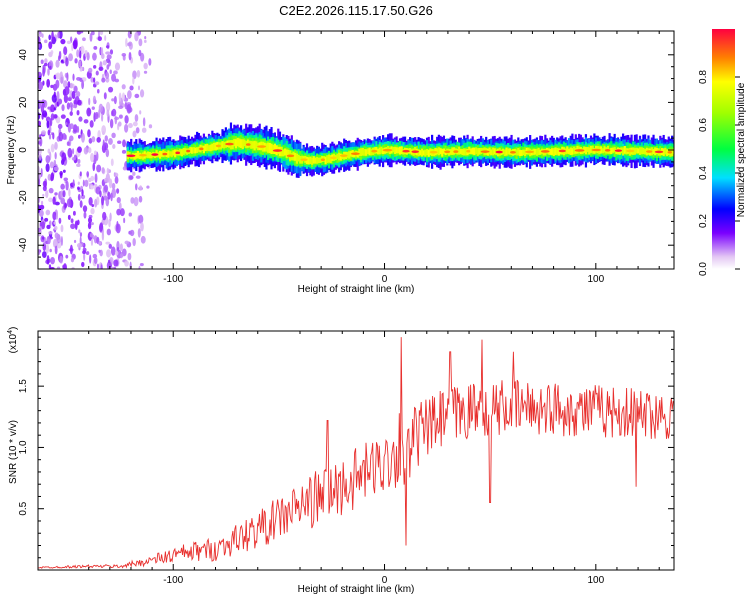 The image size is (750, 600). Describe the element at coordinates (23, 102) in the screenshot. I see `spectrogram-ytick-label: 20` at that location.